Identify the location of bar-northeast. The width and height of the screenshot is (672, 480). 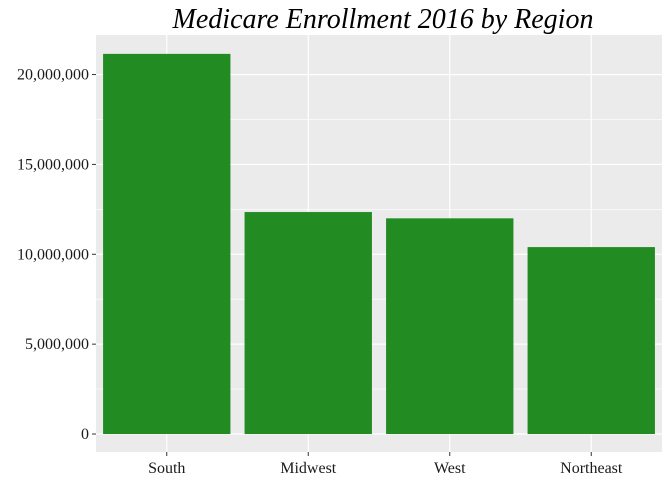
(591, 341).